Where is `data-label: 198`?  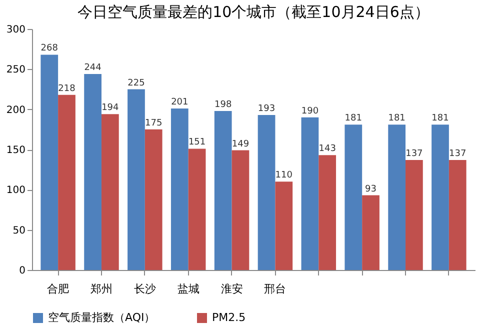
data-label: 198 is located at coordinates (223, 105).